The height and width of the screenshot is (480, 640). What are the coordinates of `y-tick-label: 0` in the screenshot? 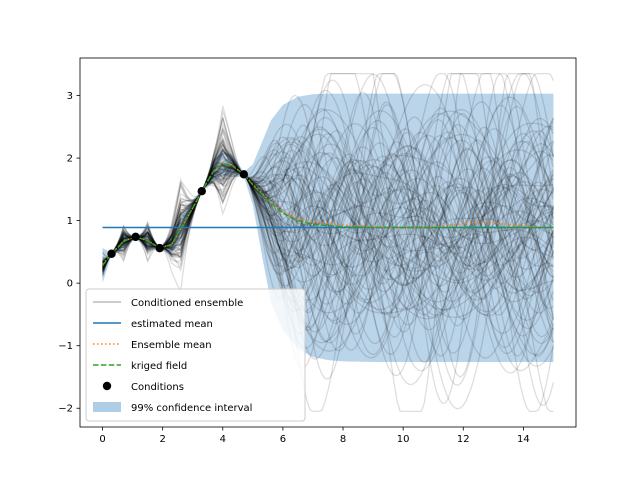 It's located at (70, 284).